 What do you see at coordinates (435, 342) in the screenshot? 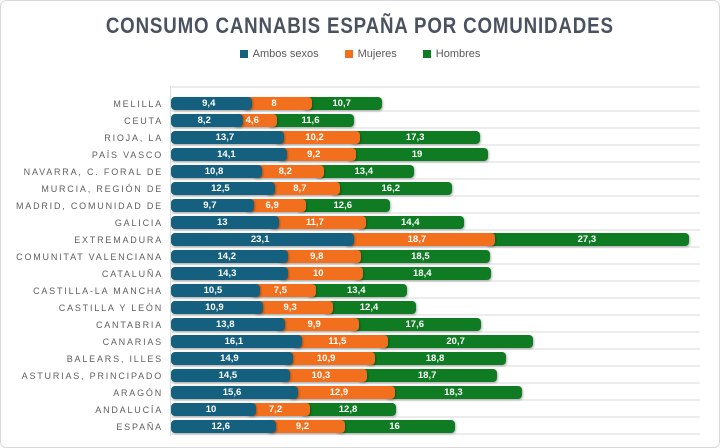
I see `bar-track: 16,1 11,5 20,7` at bounding box center [435, 342].